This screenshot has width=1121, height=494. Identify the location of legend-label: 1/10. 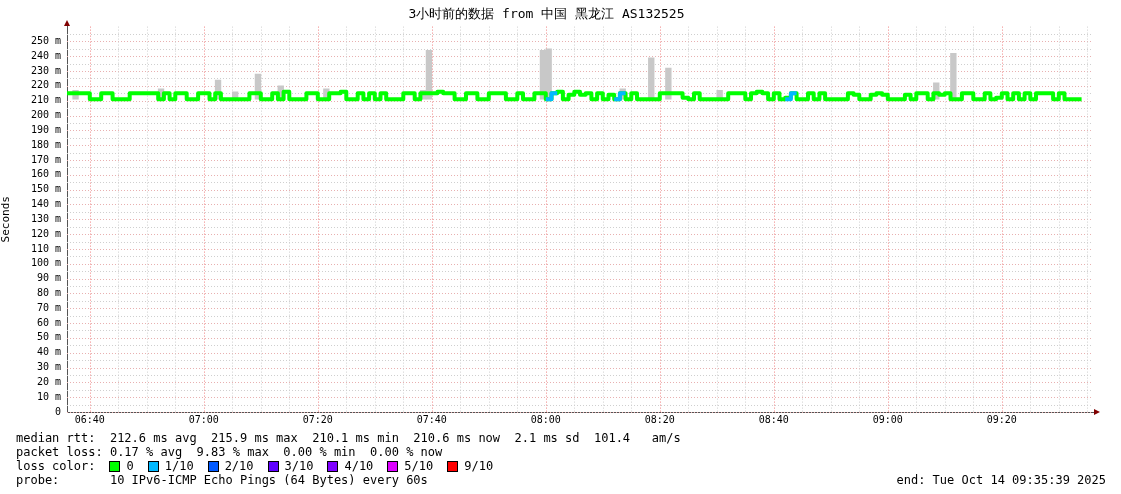
(179, 466).